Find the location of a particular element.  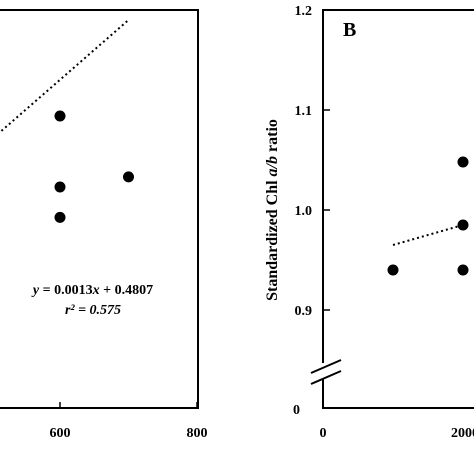

panel-a-x-tick-label-600: 600 is located at coordinates (60, 433).